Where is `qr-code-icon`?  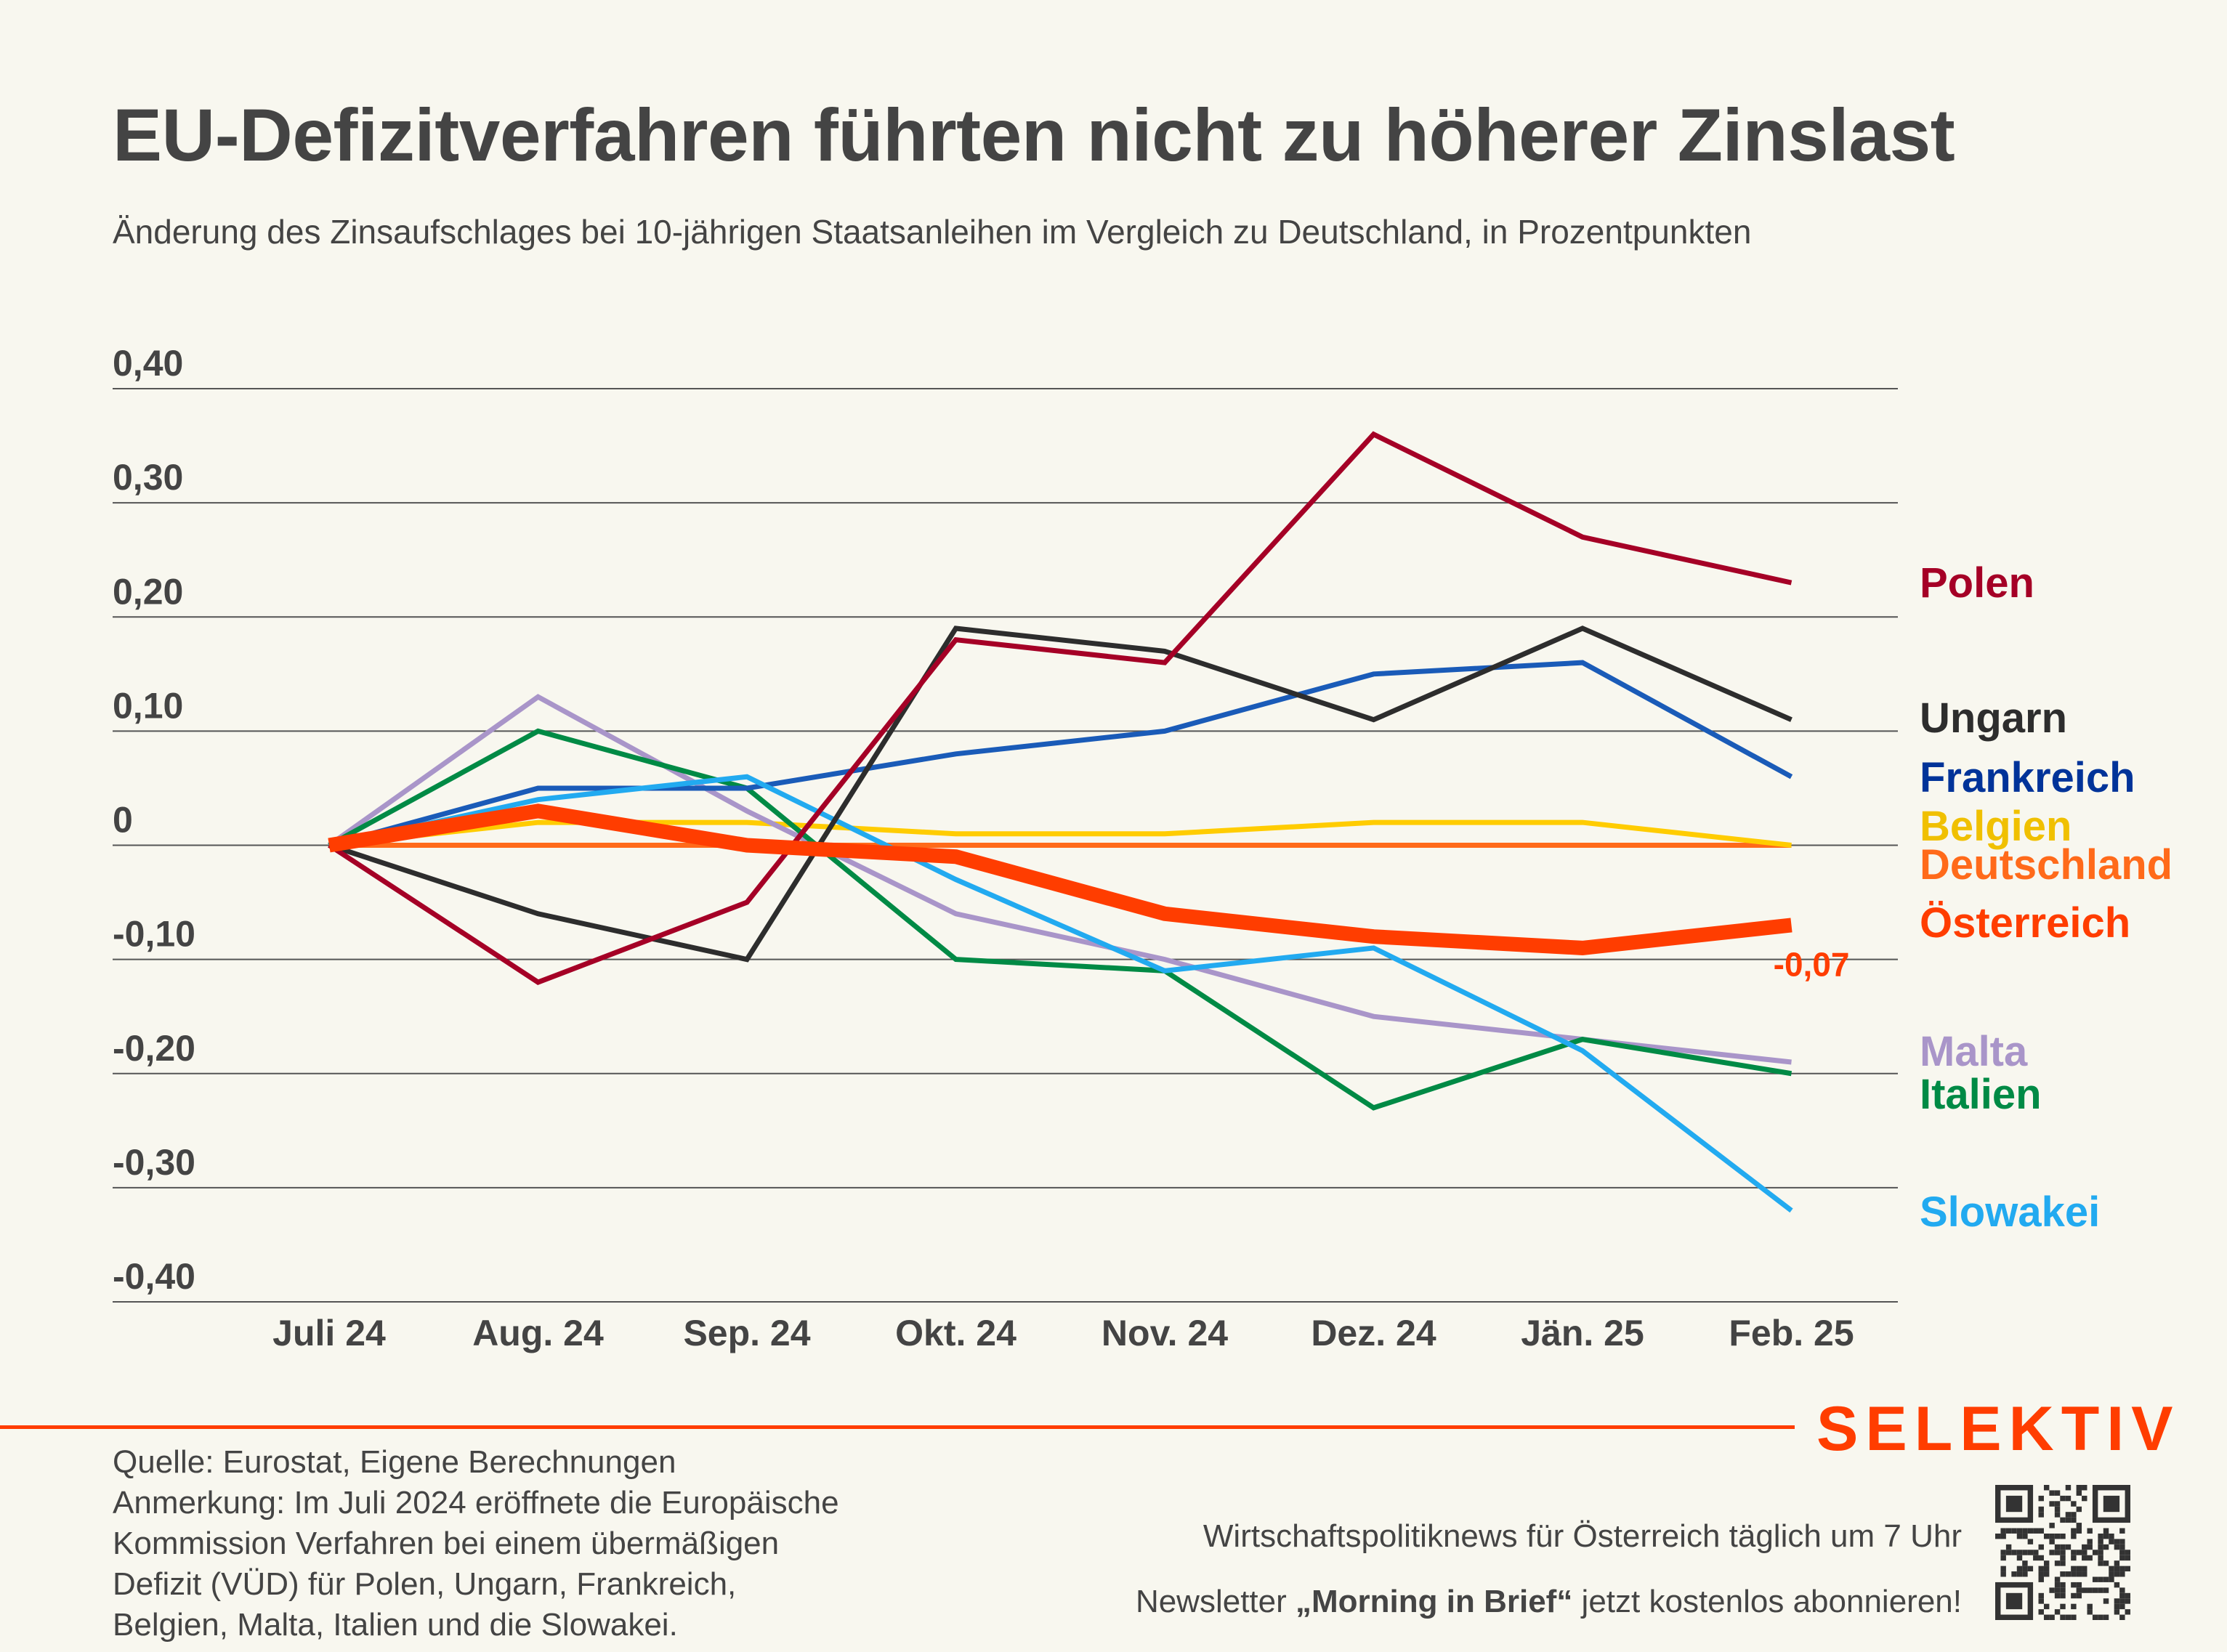
qr-code-icon is located at coordinates (2062, 1553).